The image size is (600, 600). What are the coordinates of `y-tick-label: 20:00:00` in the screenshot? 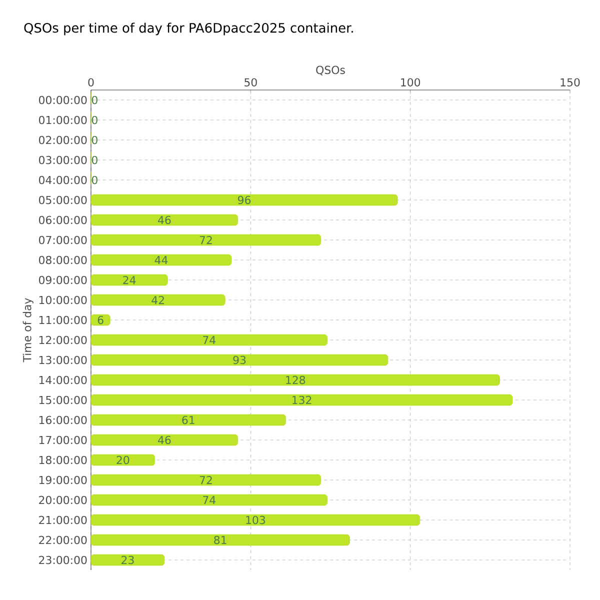 It's located at (63, 500).